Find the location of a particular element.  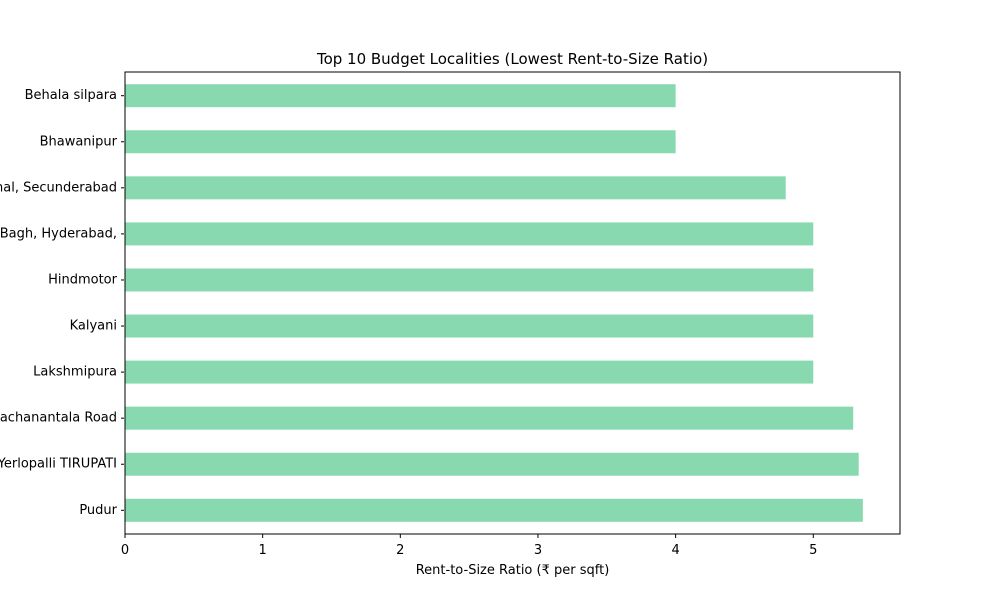

y-tick-label: Yerlopalli TIRUPATI is located at coordinates (58, 464).